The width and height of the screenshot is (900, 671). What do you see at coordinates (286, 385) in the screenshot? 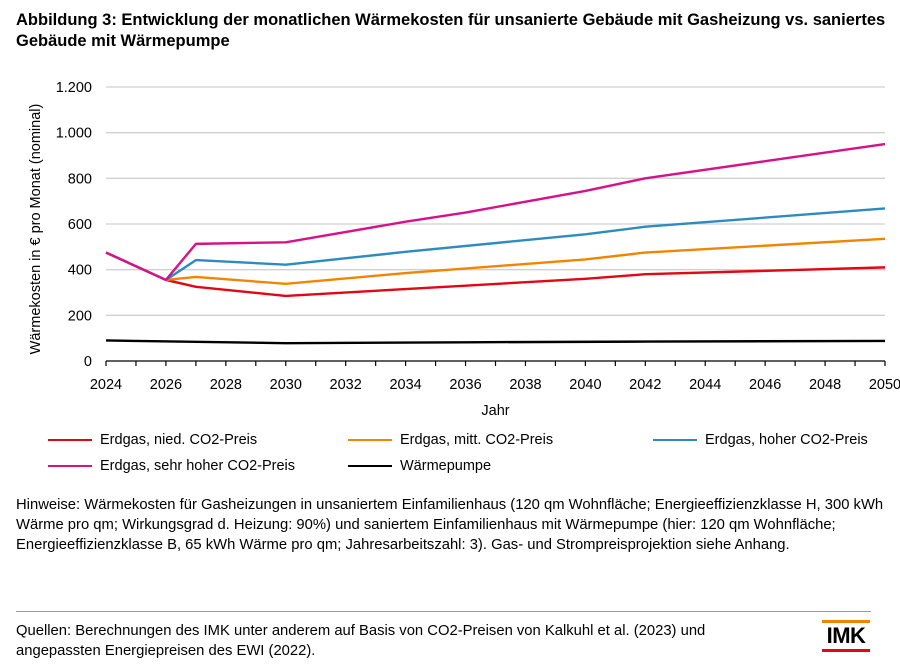
I see `x-tick-label: 2030` at bounding box center [286, 385].